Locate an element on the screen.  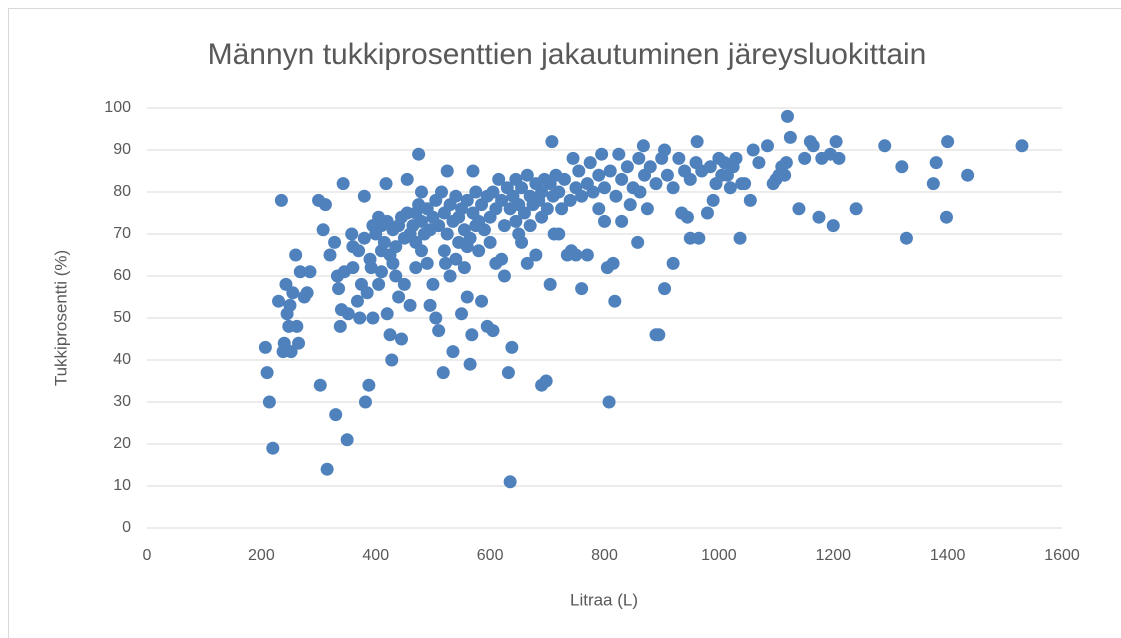
x-tick-label: 1200 is located at coordinates (833, 555).